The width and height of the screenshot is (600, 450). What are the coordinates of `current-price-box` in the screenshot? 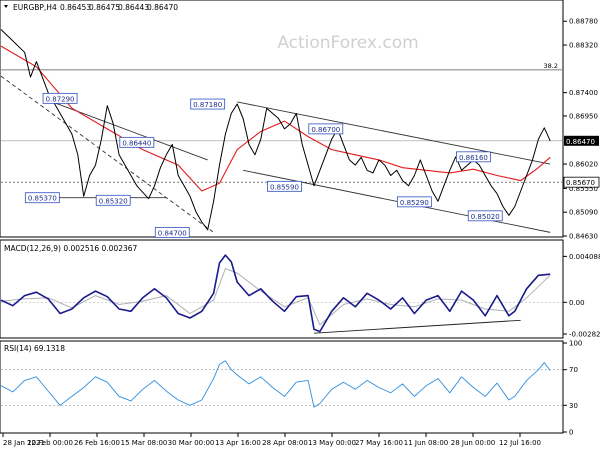 It's located at (581, 140).